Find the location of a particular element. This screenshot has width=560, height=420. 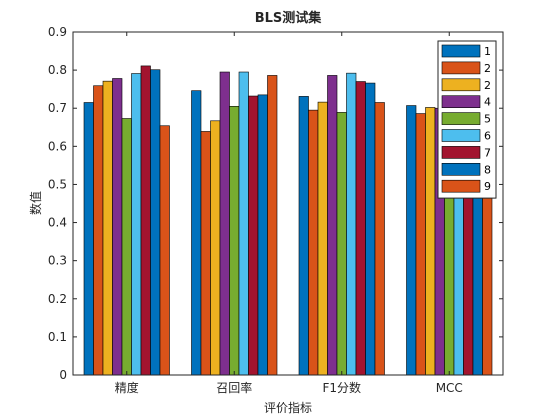

x-axis-label: 评价指标 is located at coordinates (288, 407).